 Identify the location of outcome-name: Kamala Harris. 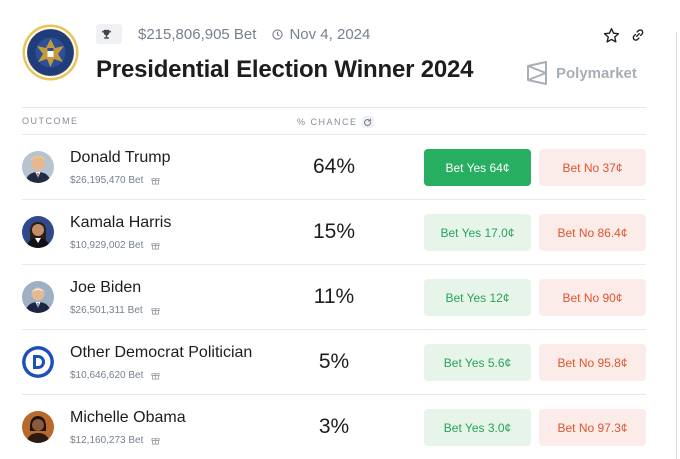
(121, 222).